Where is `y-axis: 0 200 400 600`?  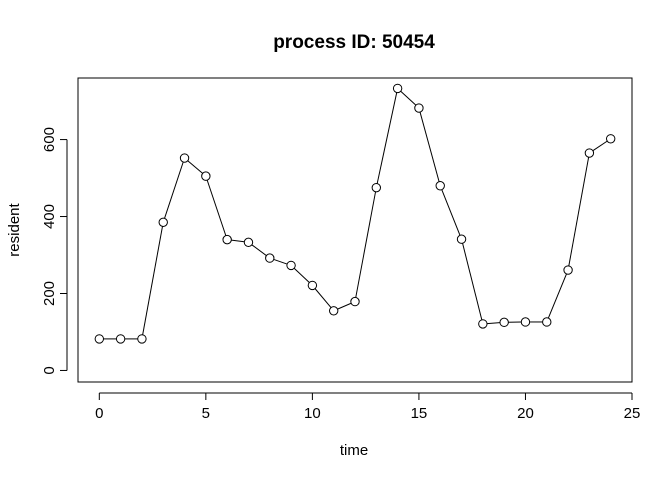
y-axis: 0 200 400 600 is located at coordinates (54, 251).